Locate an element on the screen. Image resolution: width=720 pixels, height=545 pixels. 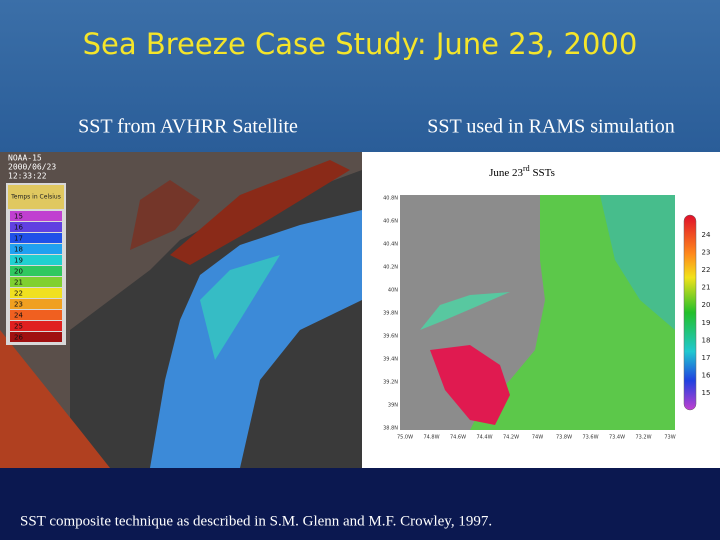
lat-label: 40N is located at coordinates (393, 291).